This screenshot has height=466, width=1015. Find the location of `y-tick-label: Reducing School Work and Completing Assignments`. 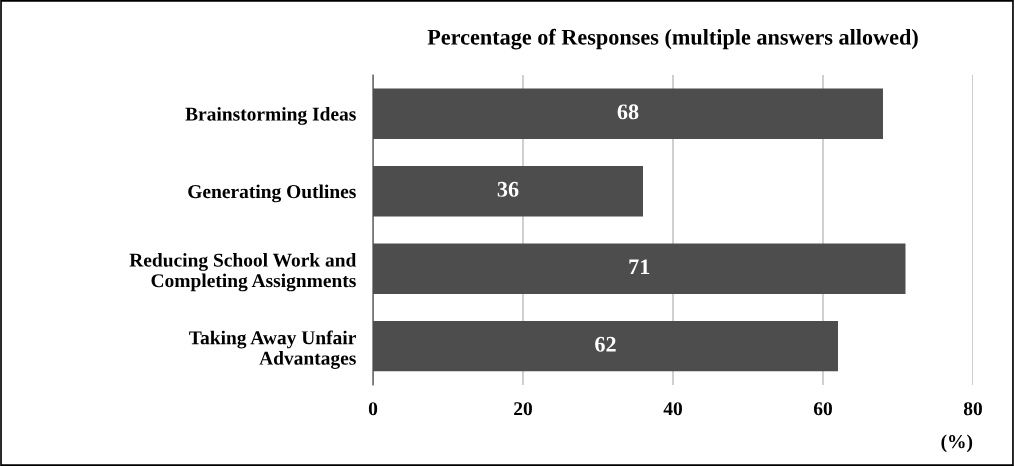

y-tick-label: Reducing School Work and Completing Assignments is located at coordinates (243, 272).